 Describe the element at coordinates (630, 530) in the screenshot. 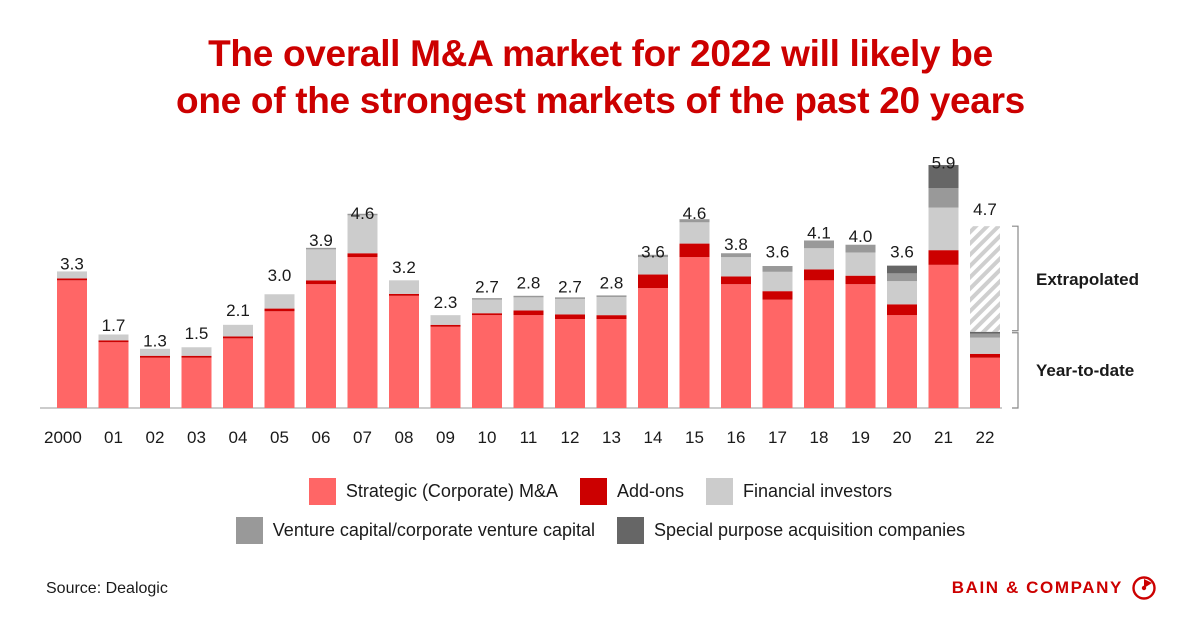

I see `legend-swatch-spac` at that location.